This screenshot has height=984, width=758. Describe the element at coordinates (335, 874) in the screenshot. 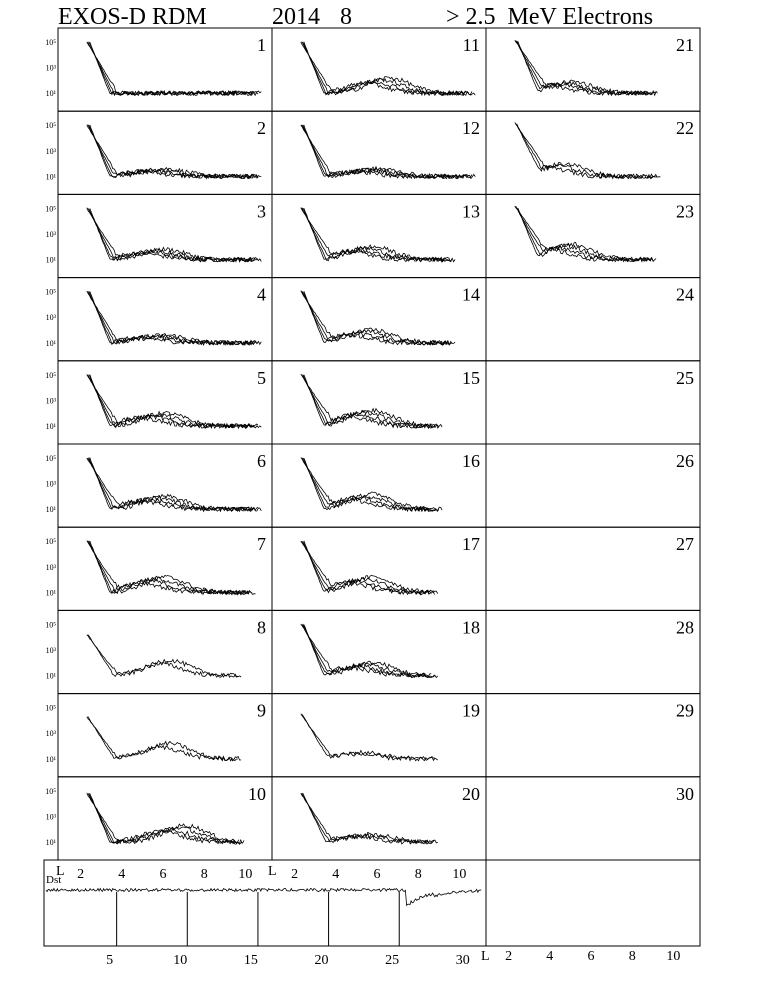

I see `panel-x-tick-label: 4` at that location.